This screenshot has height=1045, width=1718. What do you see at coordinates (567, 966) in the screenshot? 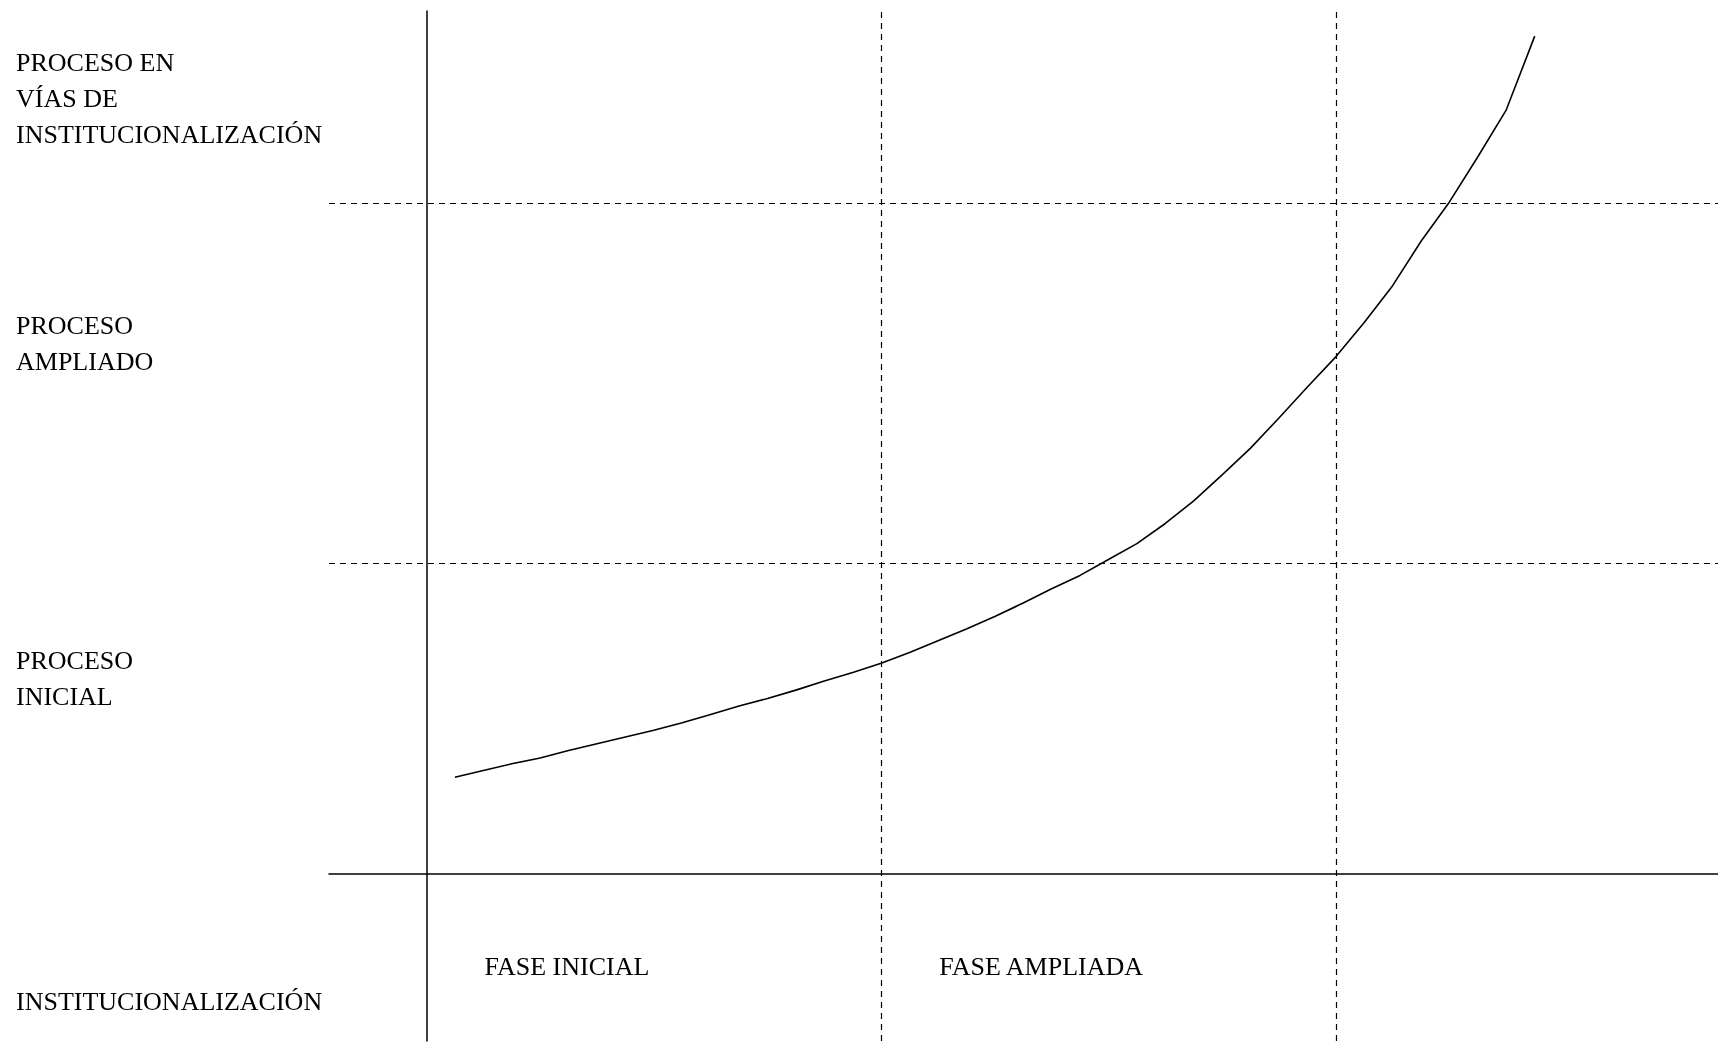
I see `text: FASE INICIAL` at bounding box center [567, 966].